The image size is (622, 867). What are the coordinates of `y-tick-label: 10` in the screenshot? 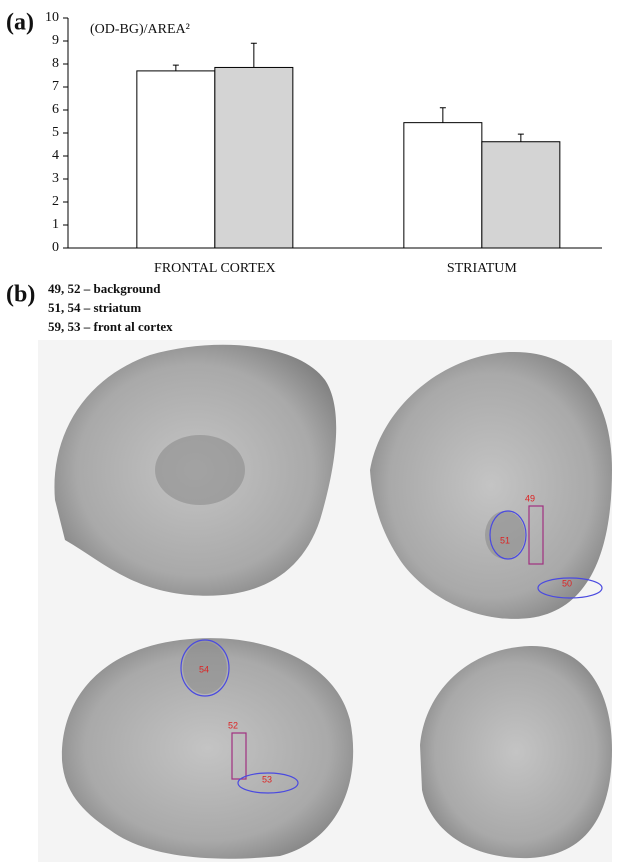 It's located at (52, 17).